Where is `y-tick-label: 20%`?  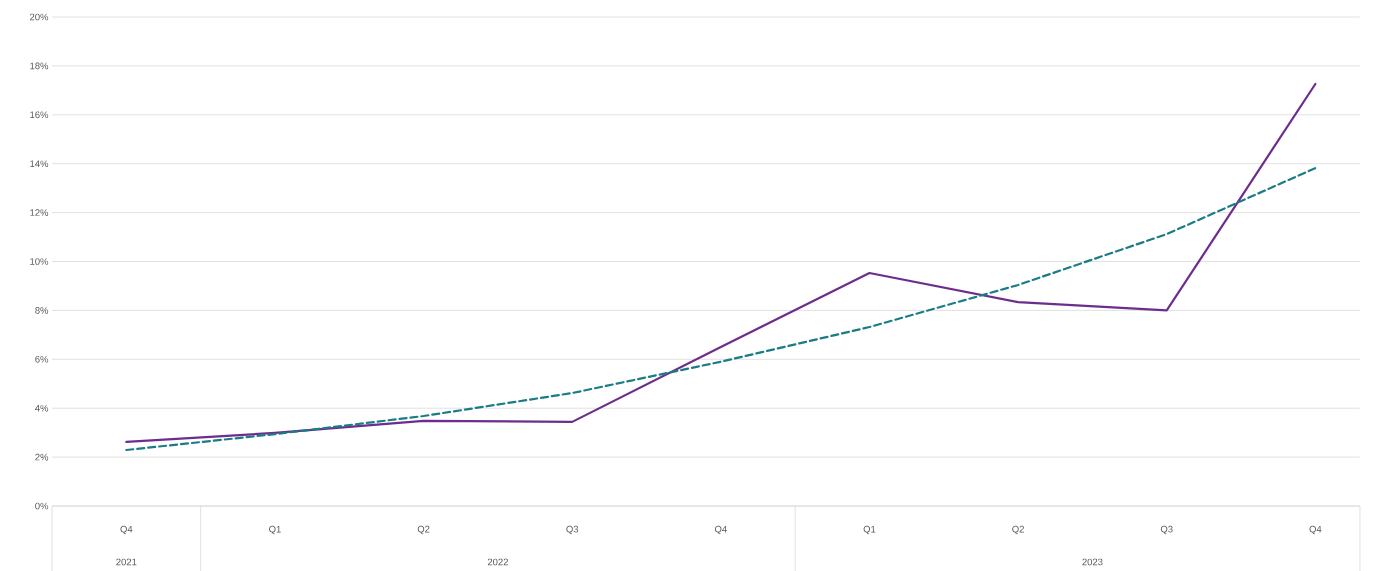 y-tick-label: 20% is located at coordinates (39, 17).